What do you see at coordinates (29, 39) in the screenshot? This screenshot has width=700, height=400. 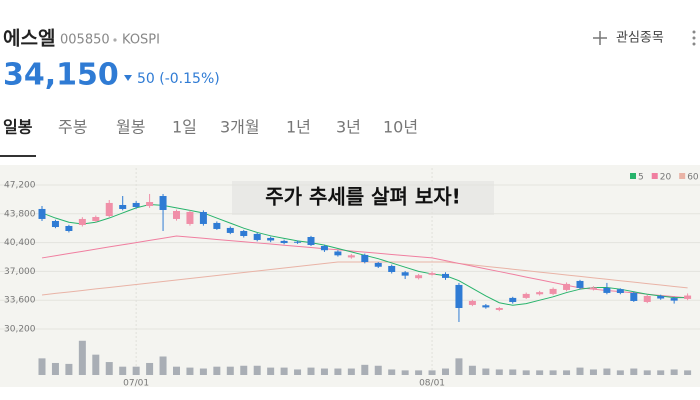 I see `stock-name: 에스엘` at bounding box center [29, 39].